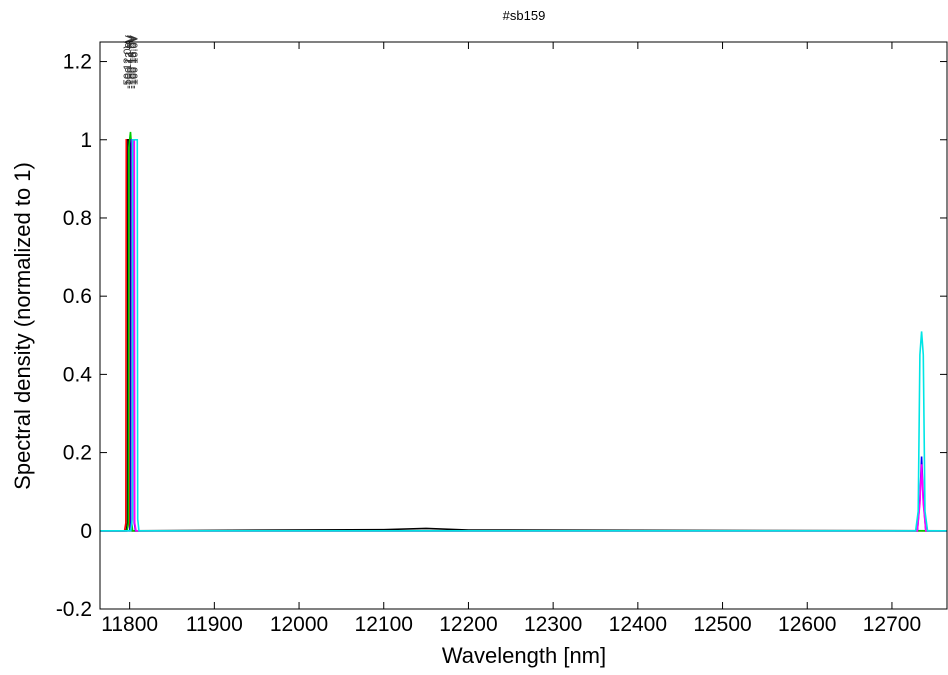 This screenshot has height=675, width=948. What do you see at coordinates (384, 624) in the screenshot?
I see `x-tick-label: 12100` at bounding box center [384, 624].